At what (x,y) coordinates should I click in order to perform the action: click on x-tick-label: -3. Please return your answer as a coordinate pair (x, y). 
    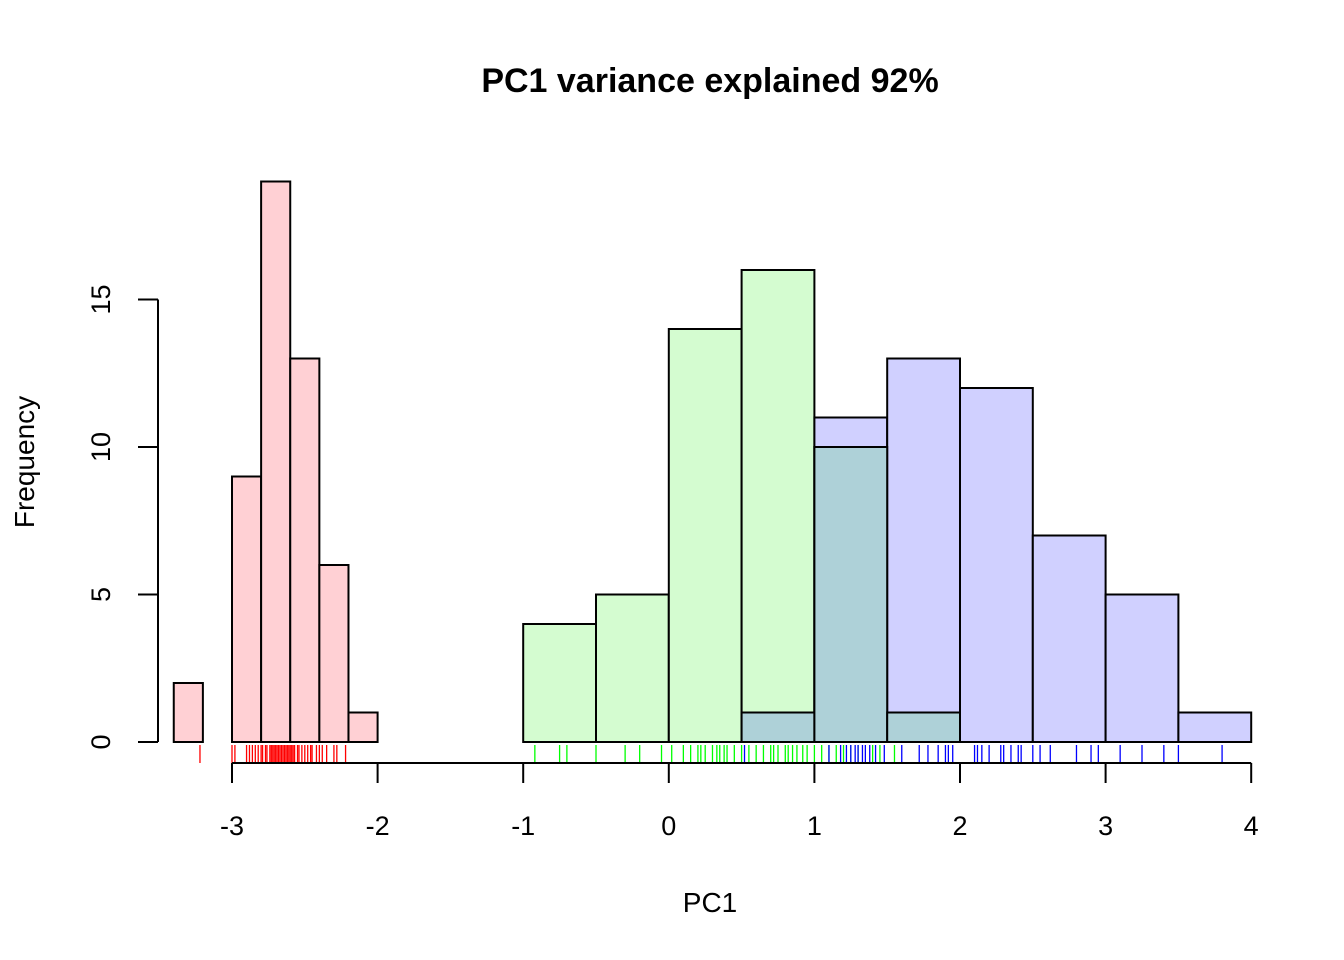
    Looking at the image, I should click on (232, 826).